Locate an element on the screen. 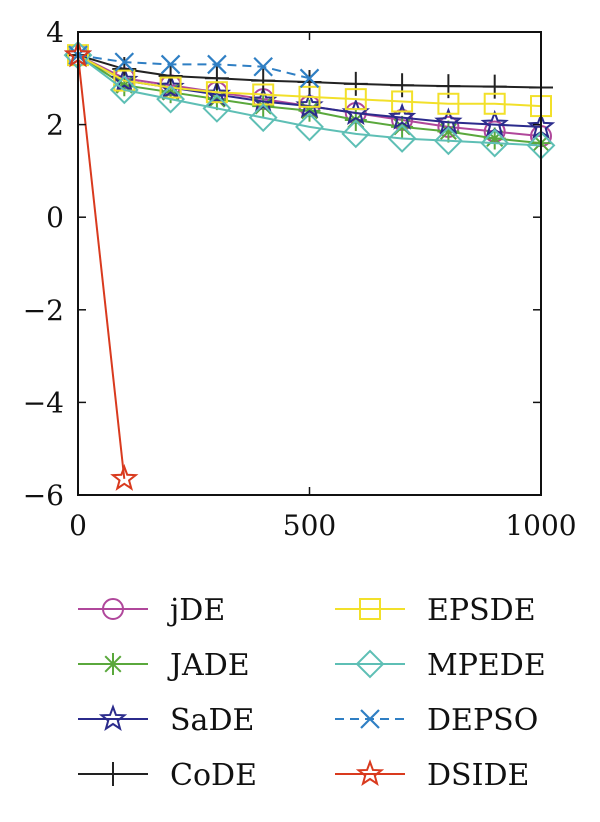 This screenshot has height=822, width=600. x-tick-label: 500 is located at coordinates (309, 525).